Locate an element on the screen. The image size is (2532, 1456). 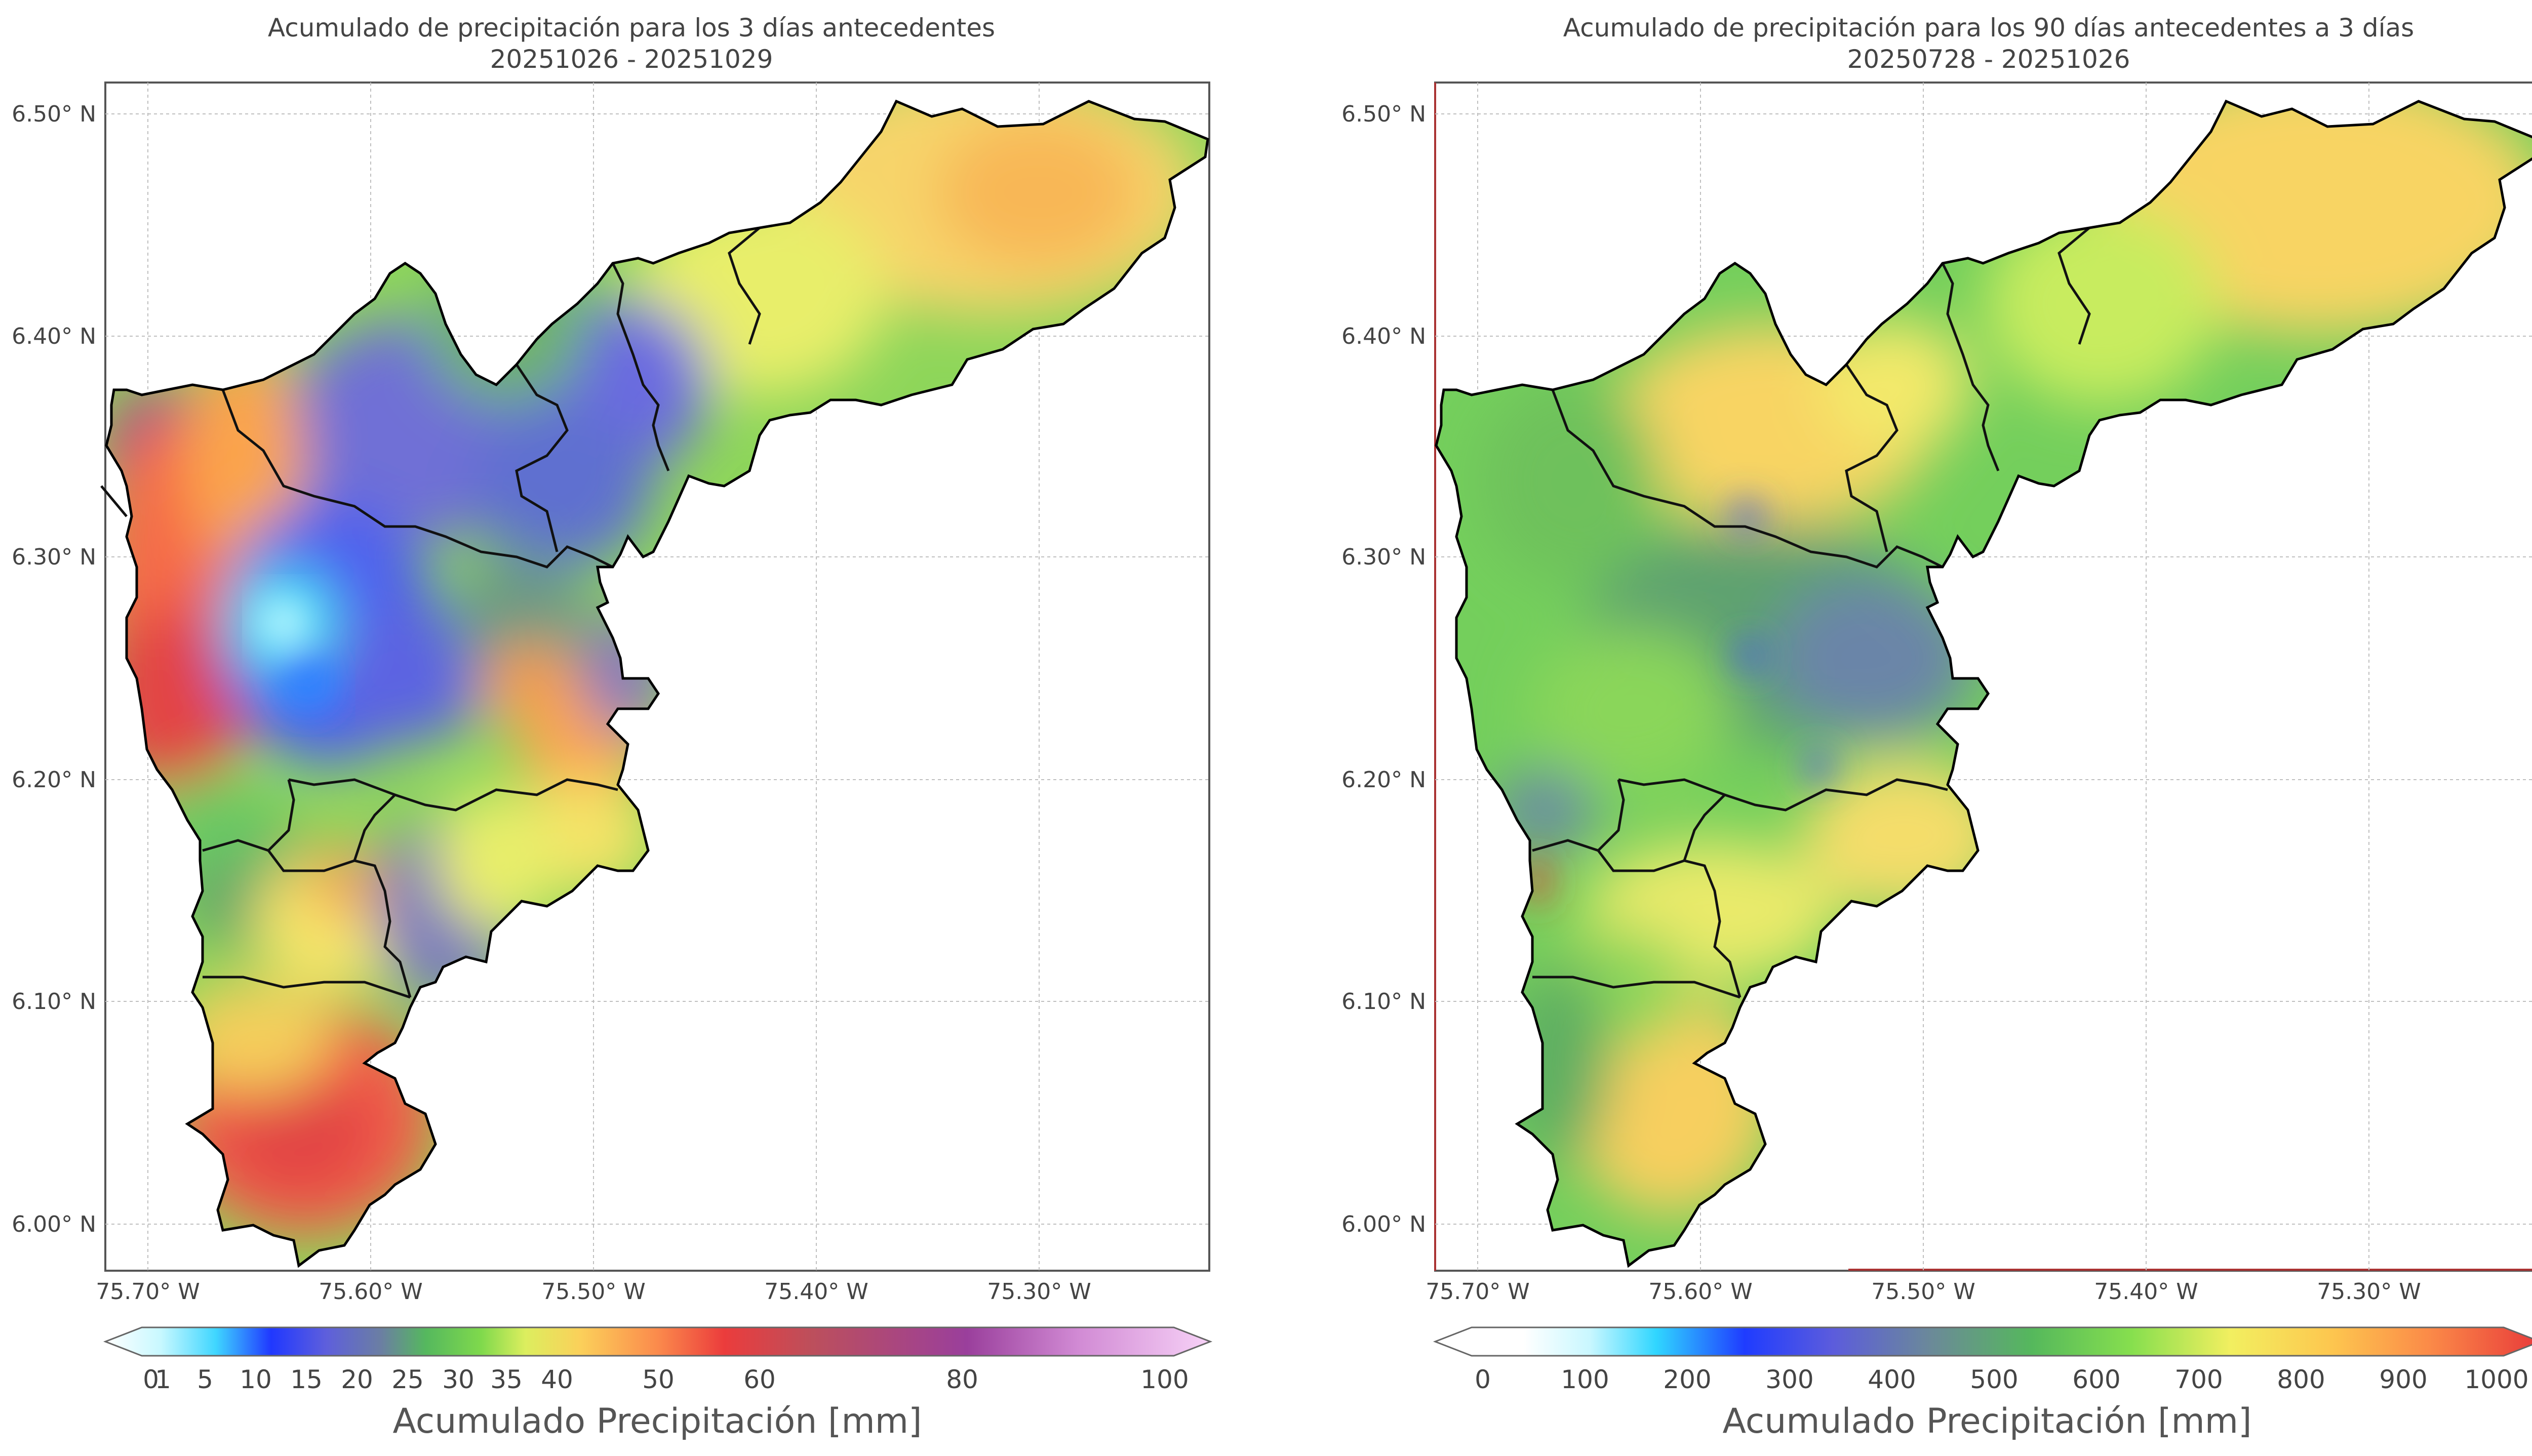
colorbar-tick: 300 is located at coordinates (1789, 1379).